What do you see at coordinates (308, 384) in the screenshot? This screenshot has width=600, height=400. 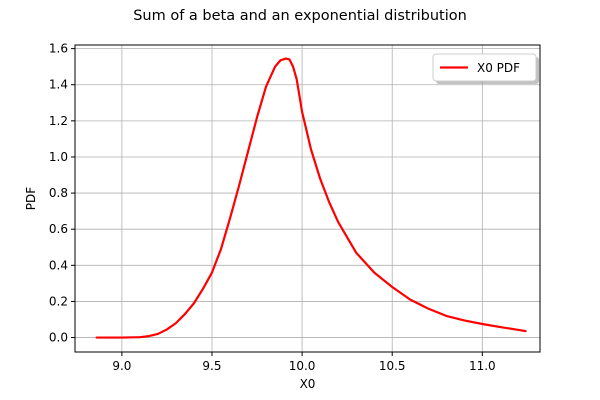 I see `x-axis-label: X0` at bounding box center [308, 384].